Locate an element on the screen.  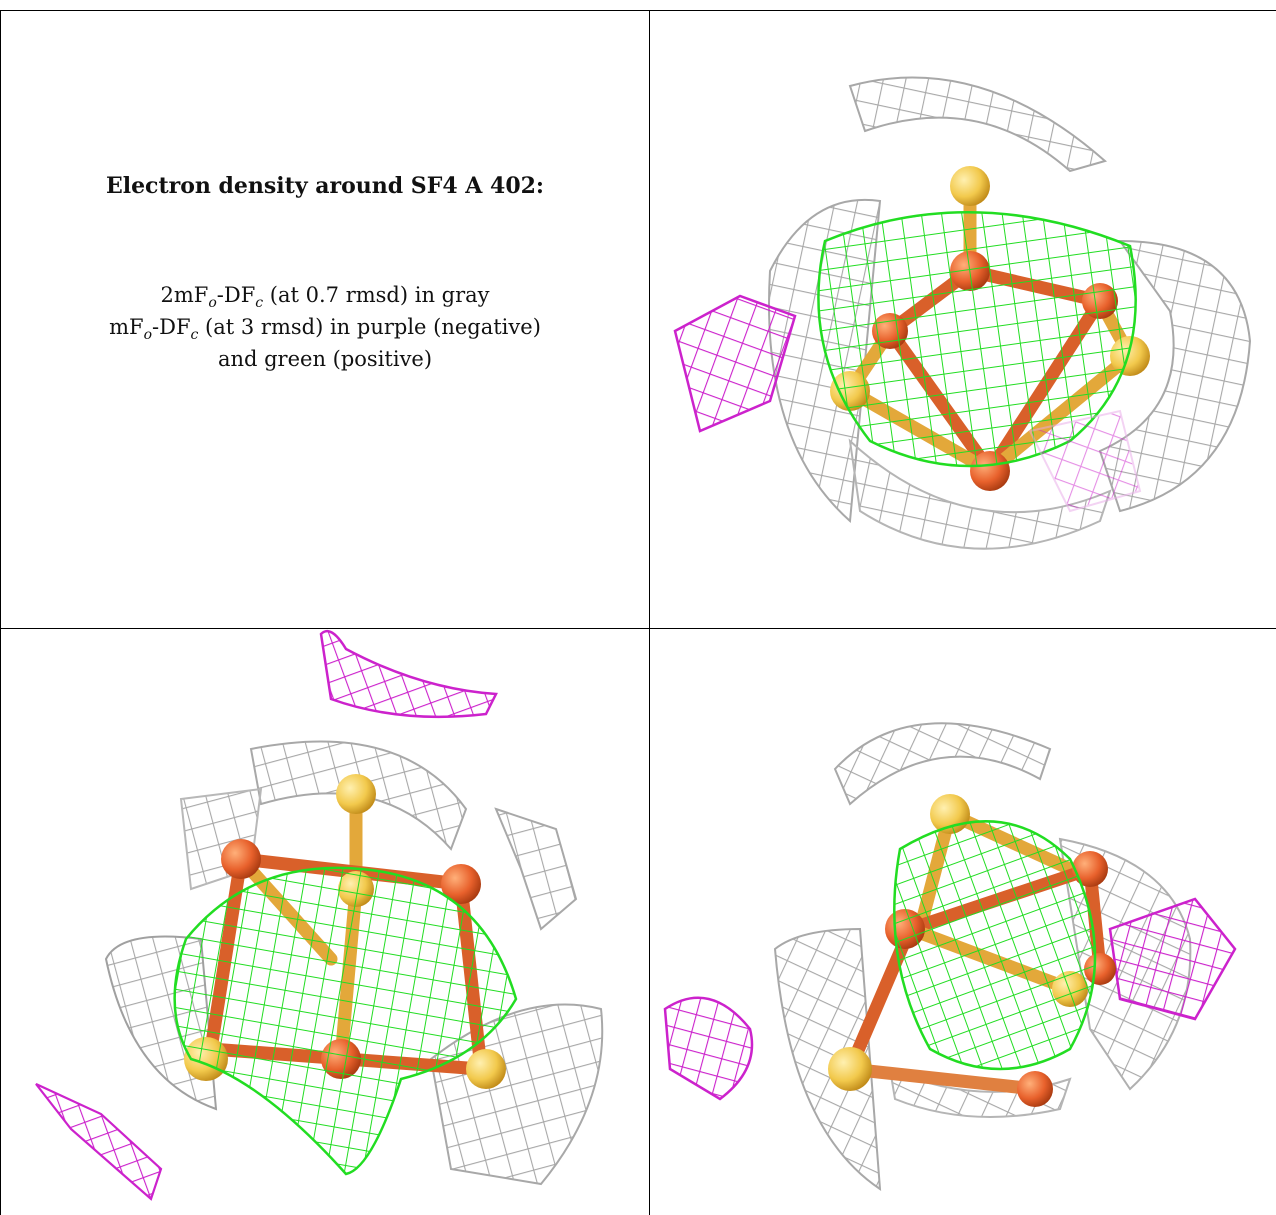
table-center-rule is located at coordinates (649, 612).